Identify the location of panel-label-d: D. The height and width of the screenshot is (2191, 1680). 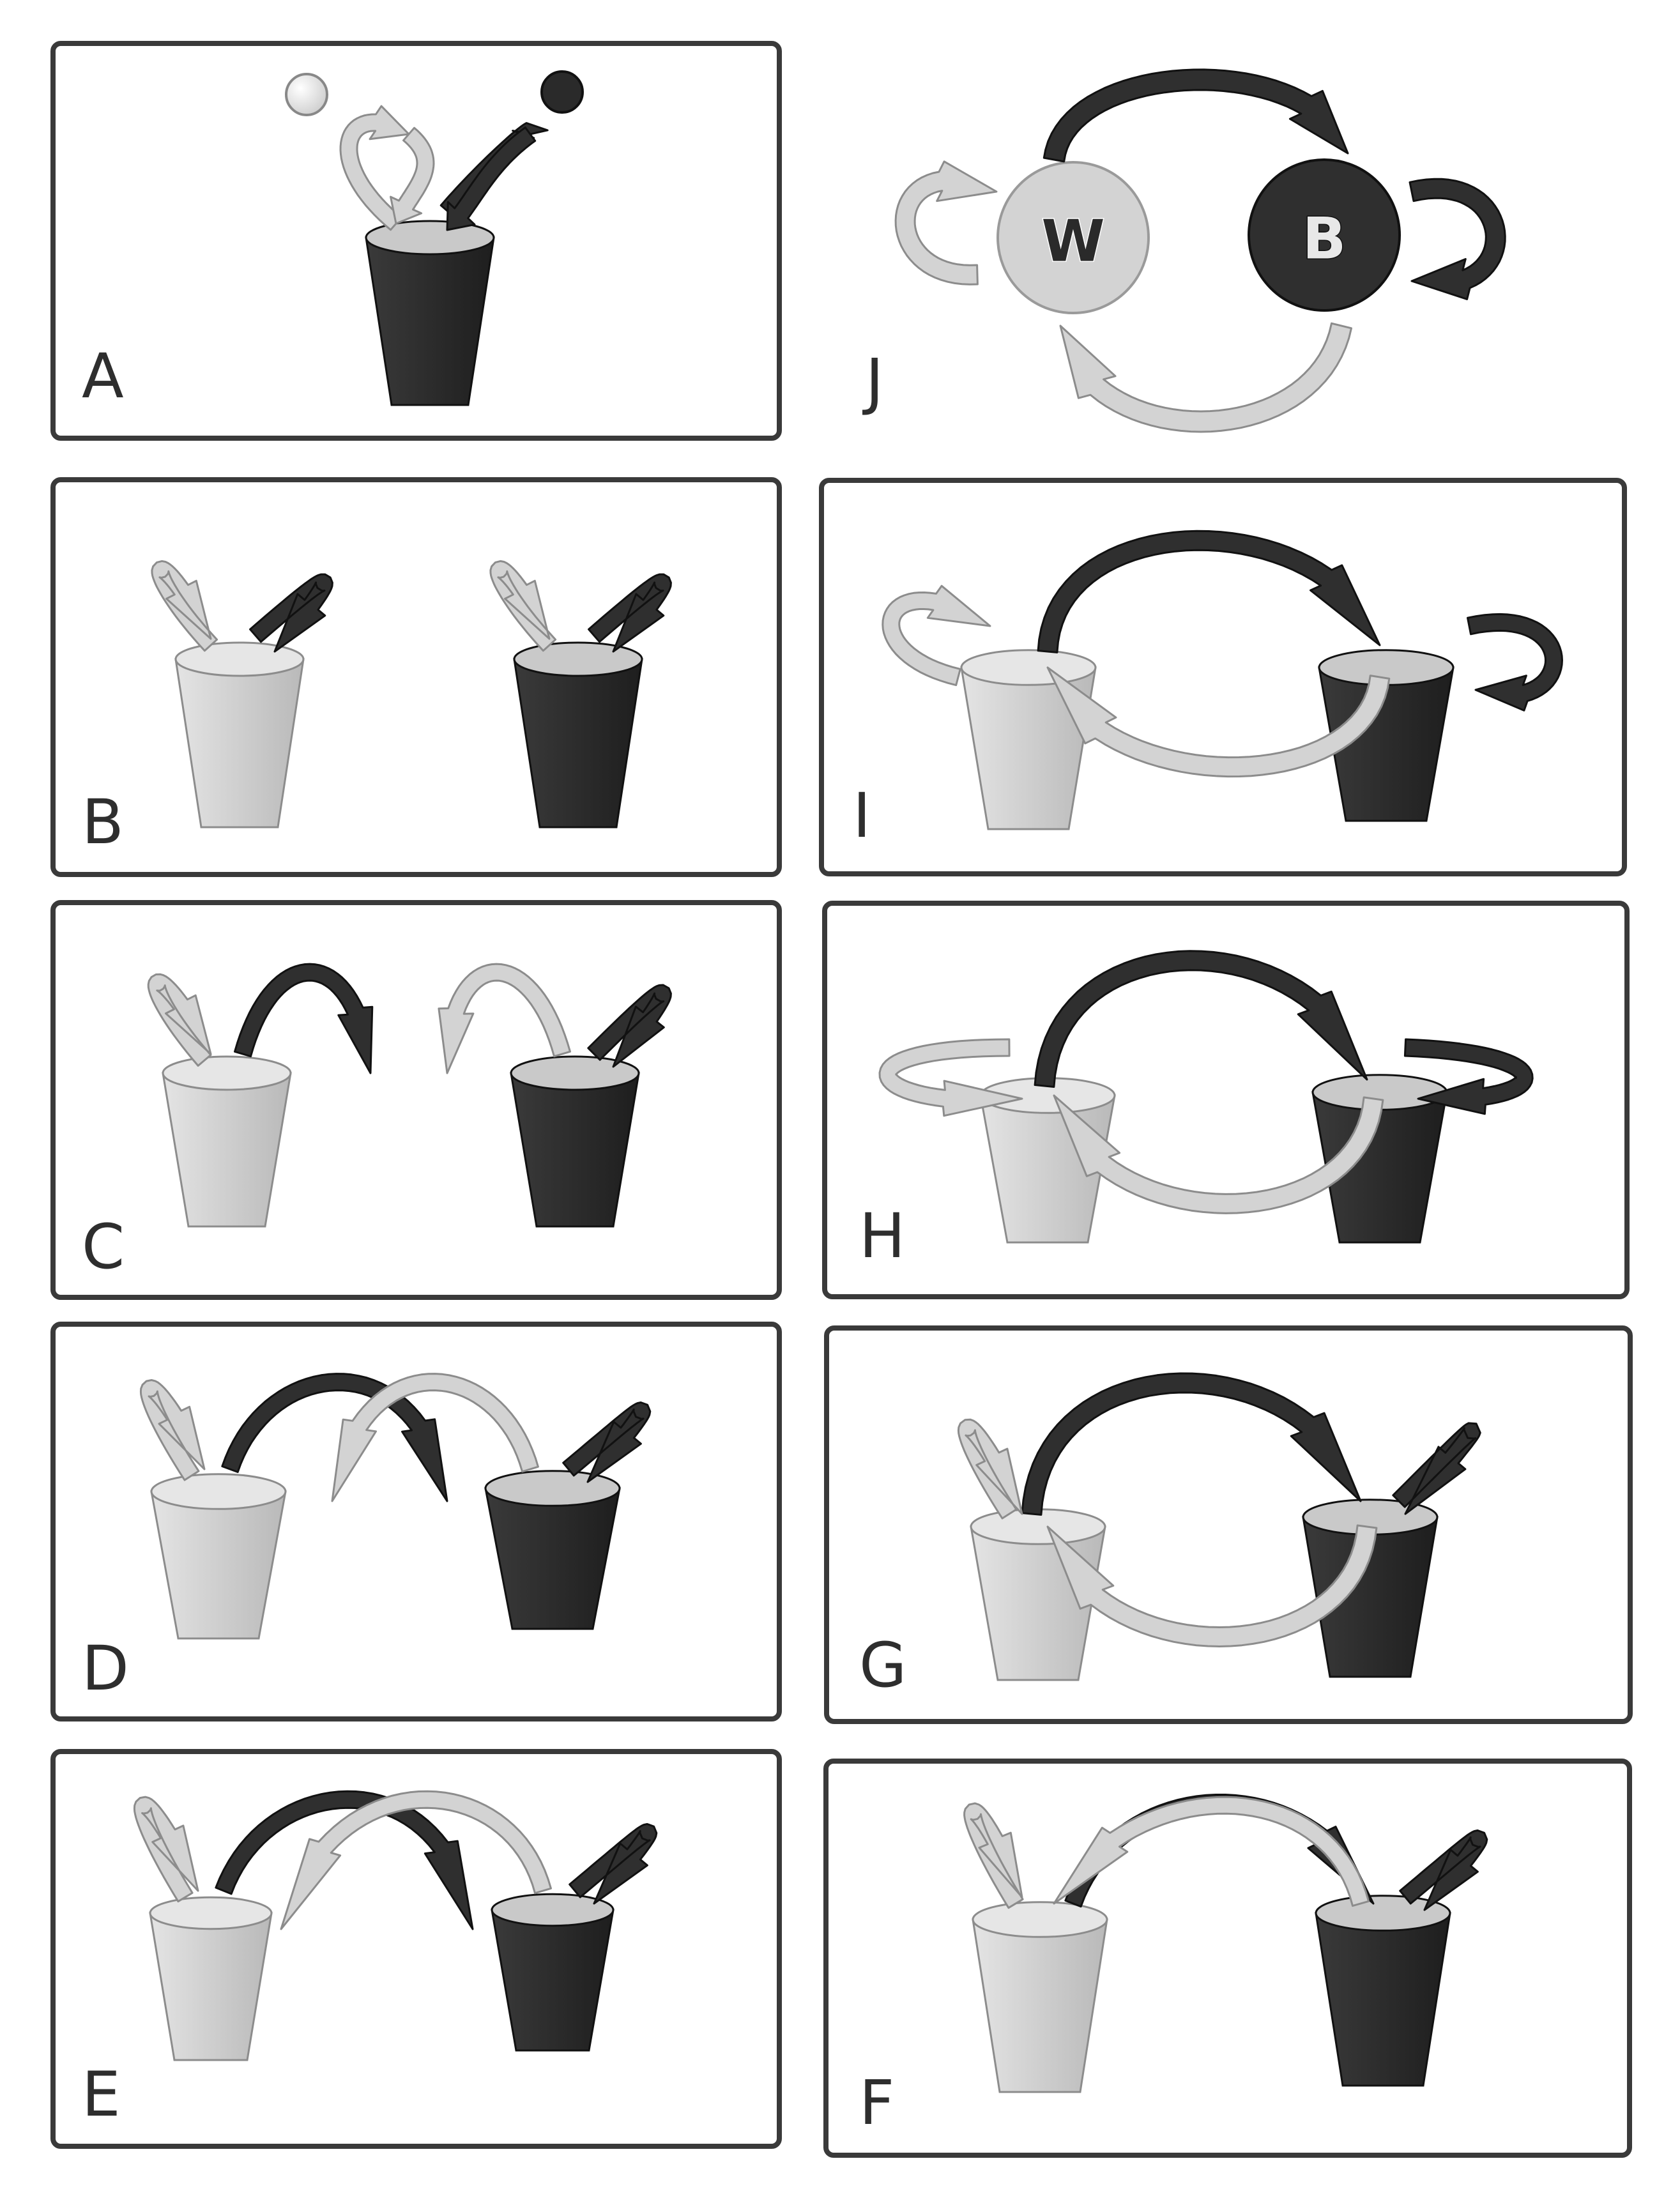
(106, 1668).